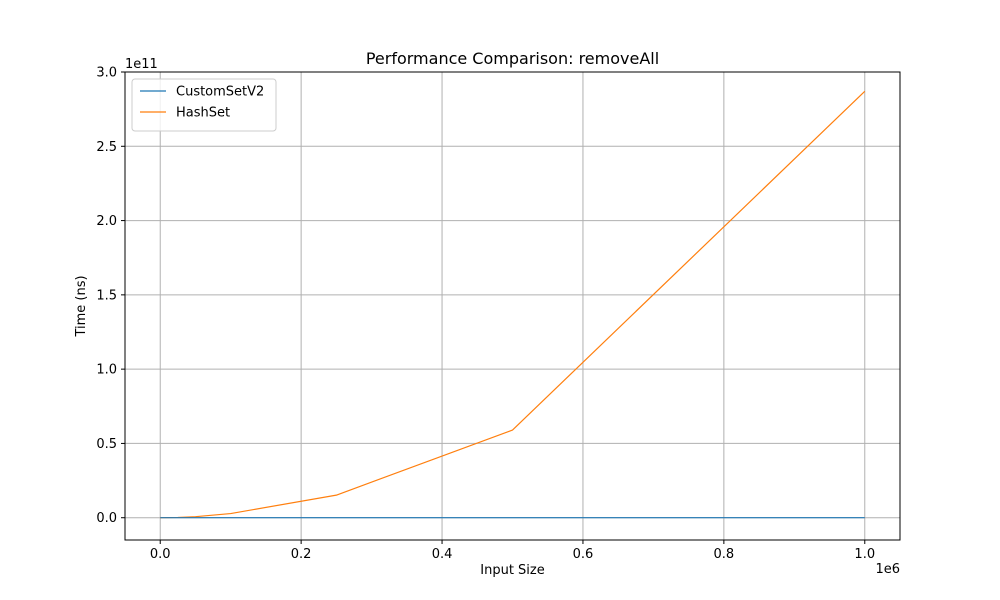  I want to click on y-tick-label: 0.0, so click(106, 518).